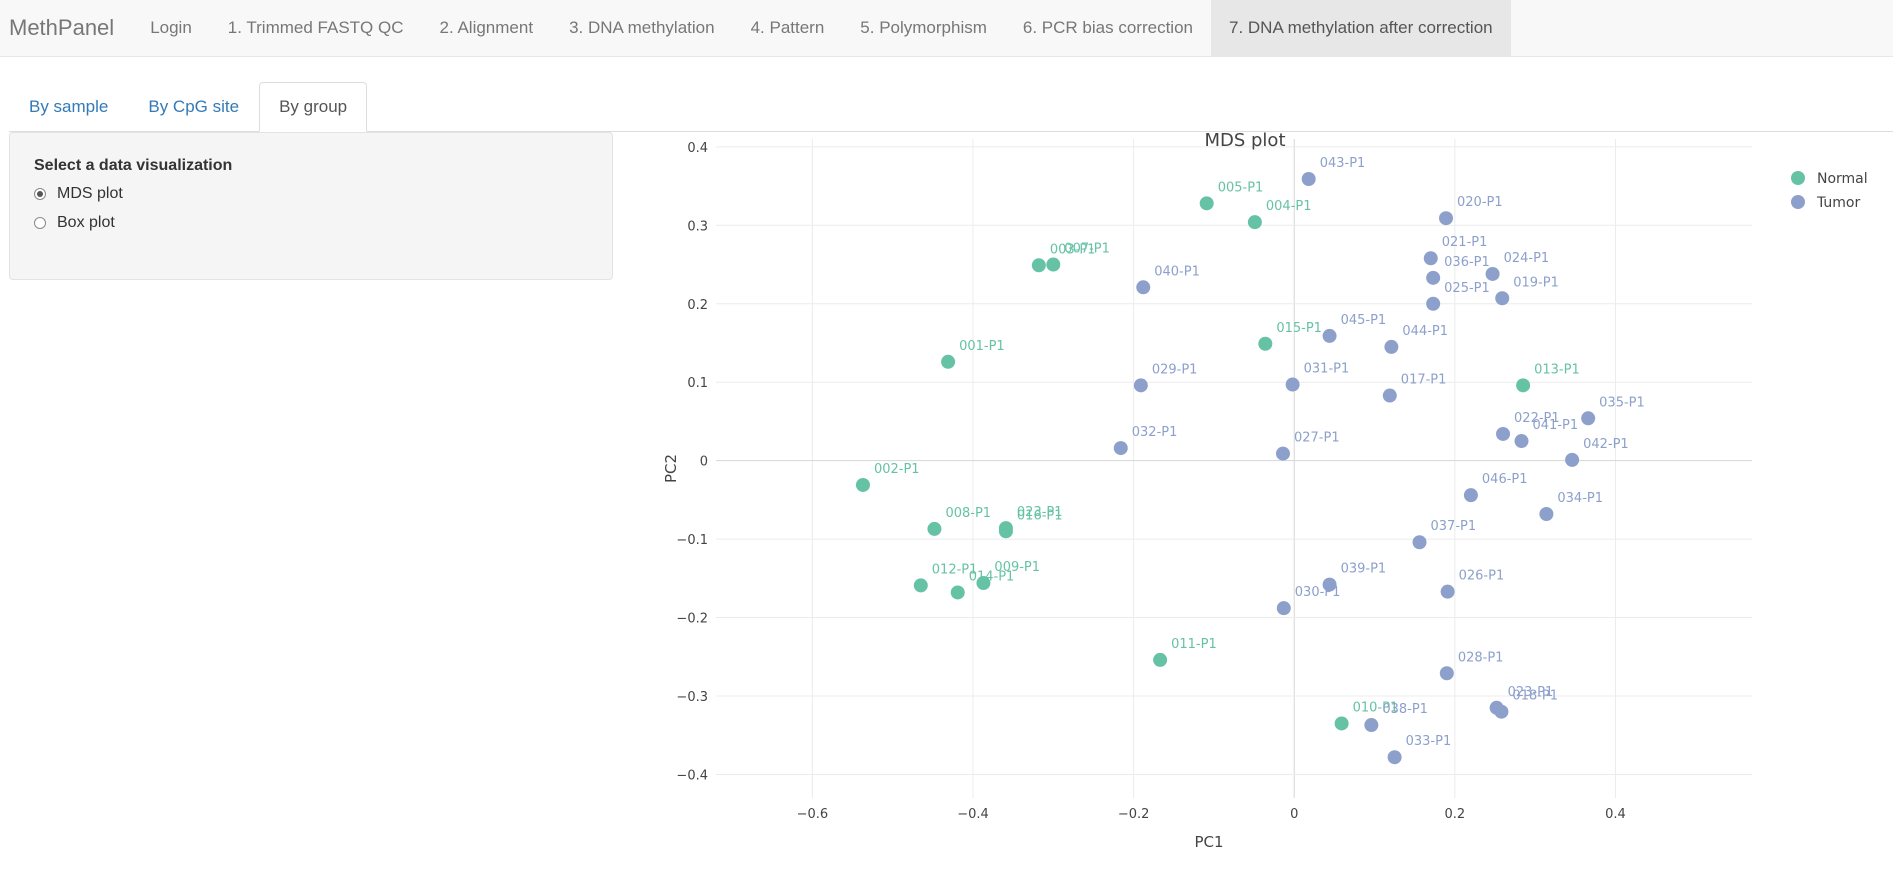 Image resolution: width=1893 pixels, height=873 pixels. Describe the element at coordinates (1425, 331) in the screenshot. I see `point-label: 044-P1` at that location.